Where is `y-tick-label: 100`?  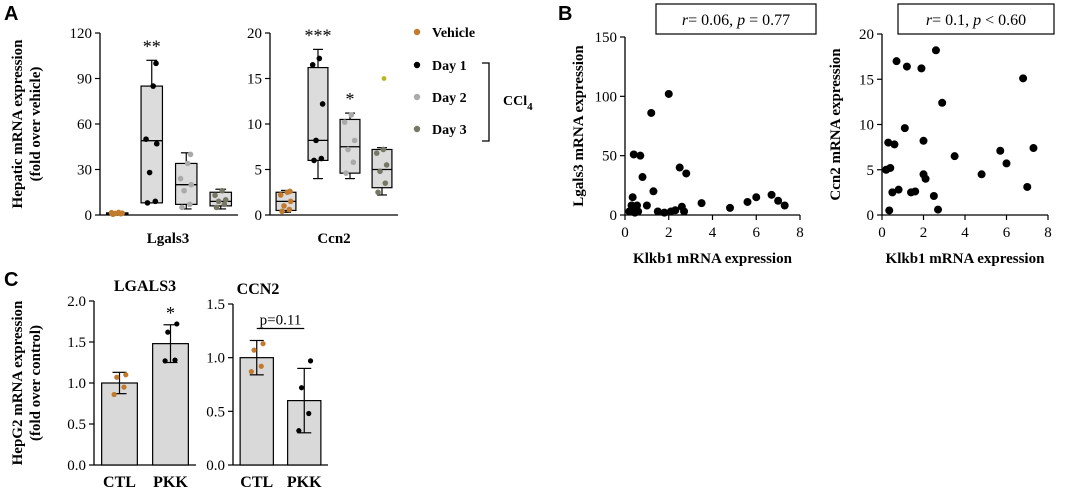
y-tick-label: 100 is located at coordinates (606, 97).